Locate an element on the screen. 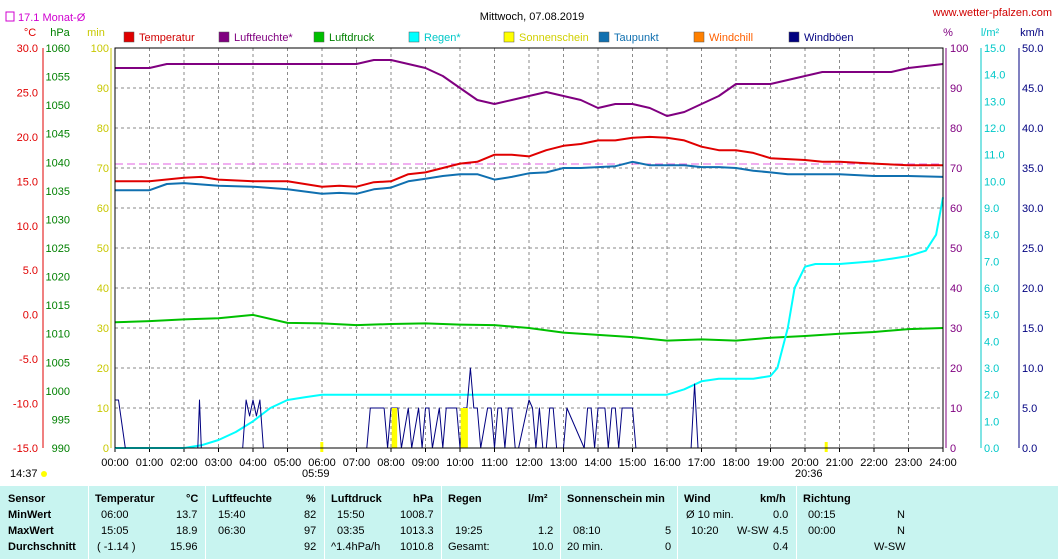  min-dir-val: N is located at coordinates (901, 515).